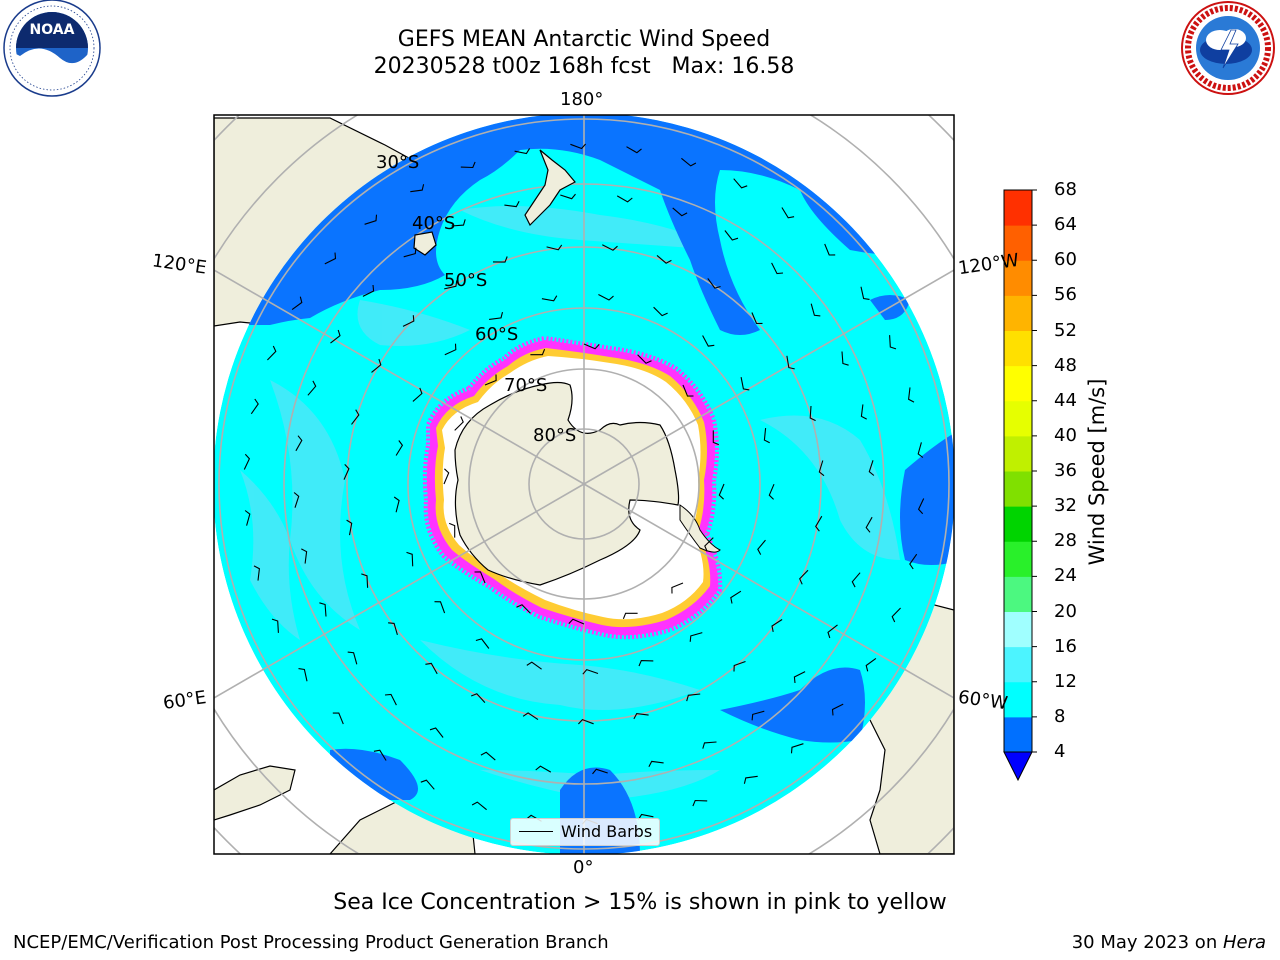  Describe the element at coordinates (1097, 472) in the screenshot. I see `colorbar-label: Wind Speed [m/s]` at that location.